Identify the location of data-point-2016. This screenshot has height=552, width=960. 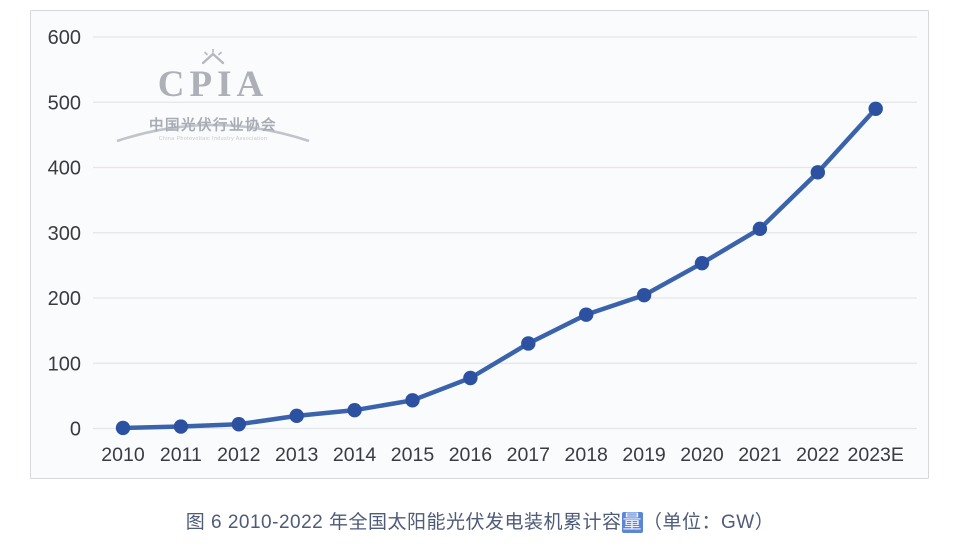
(470, 378).